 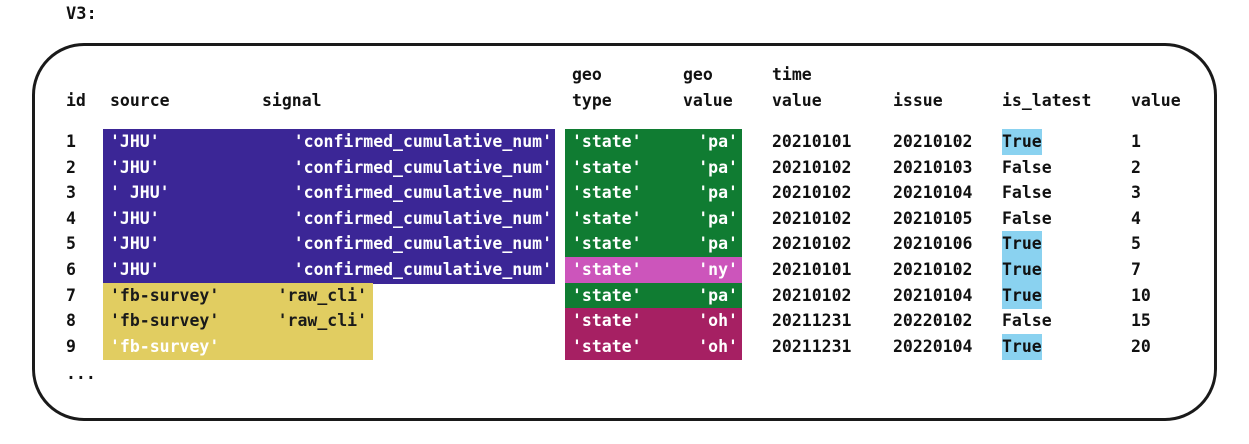 What do you see at coordinates (1141, 295) in the screenshot?
I see `row-value: 10` at bounding box center [1141, 295].